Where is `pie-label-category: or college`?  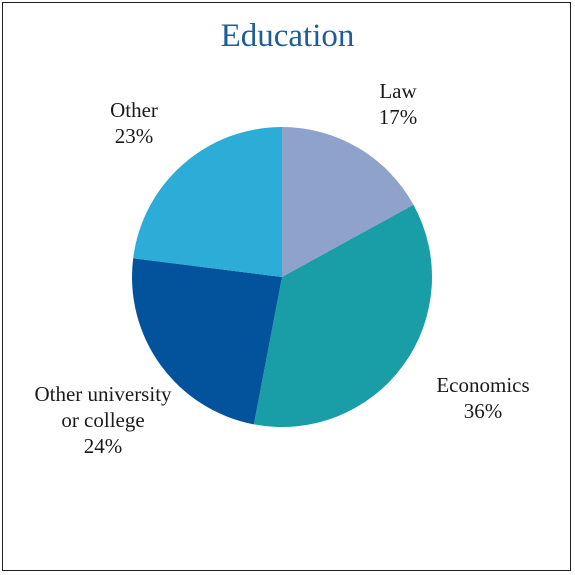
pie-label-category: or college is located at coordinates (102, 420).